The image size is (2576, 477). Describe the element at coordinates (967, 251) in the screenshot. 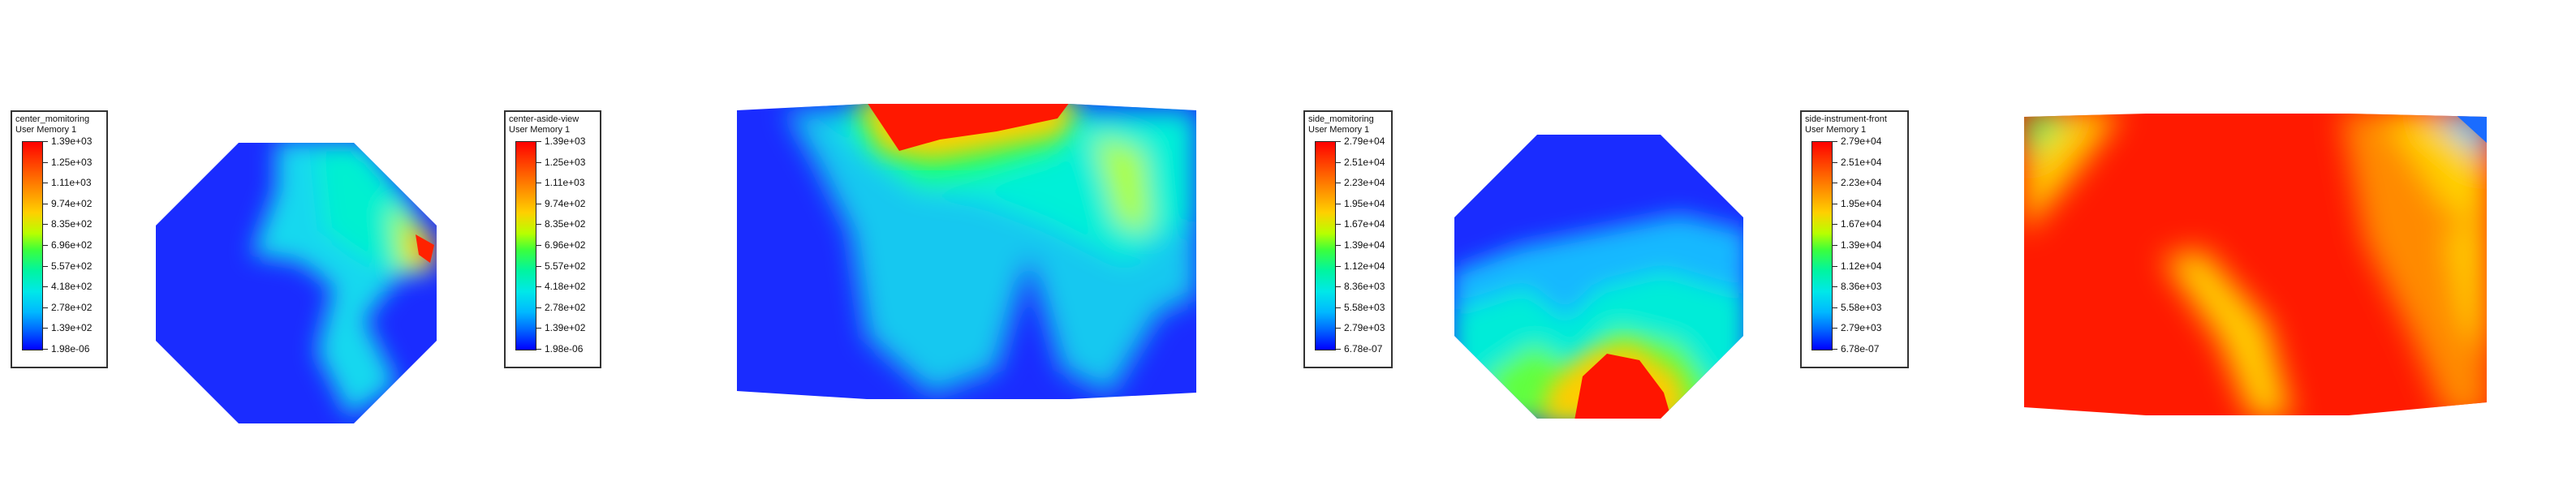

I see `contour-plot-center-aside-view` at that location.